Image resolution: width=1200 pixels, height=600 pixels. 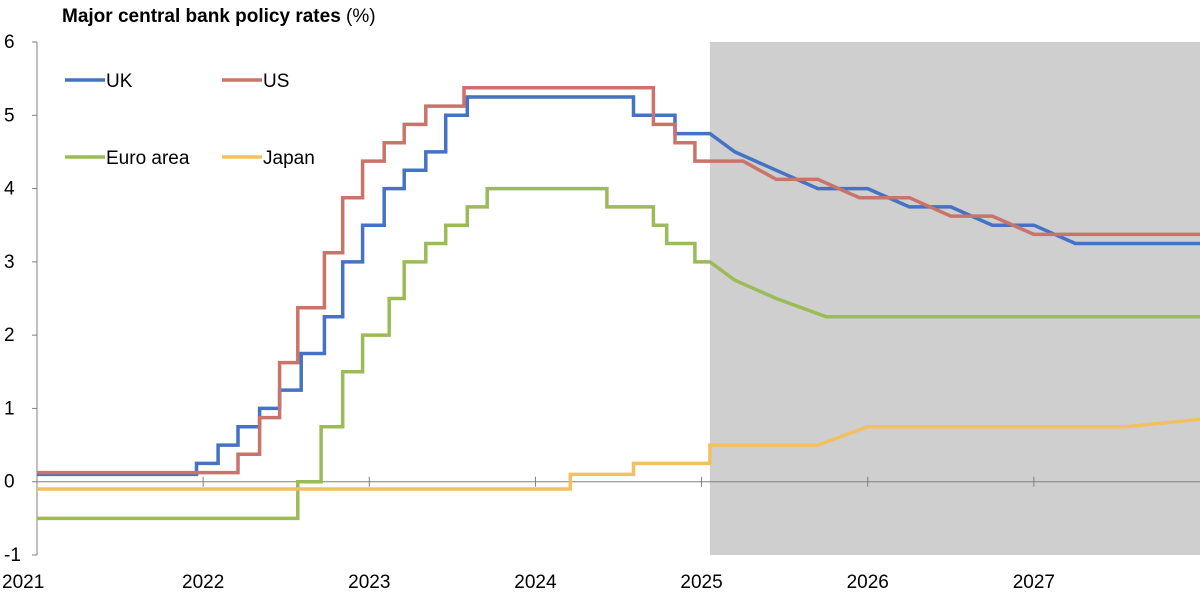 What do you see at coordinates (618, 454) in the screenshot?
I see `series-line-japan` at bounding box center [618, 454].